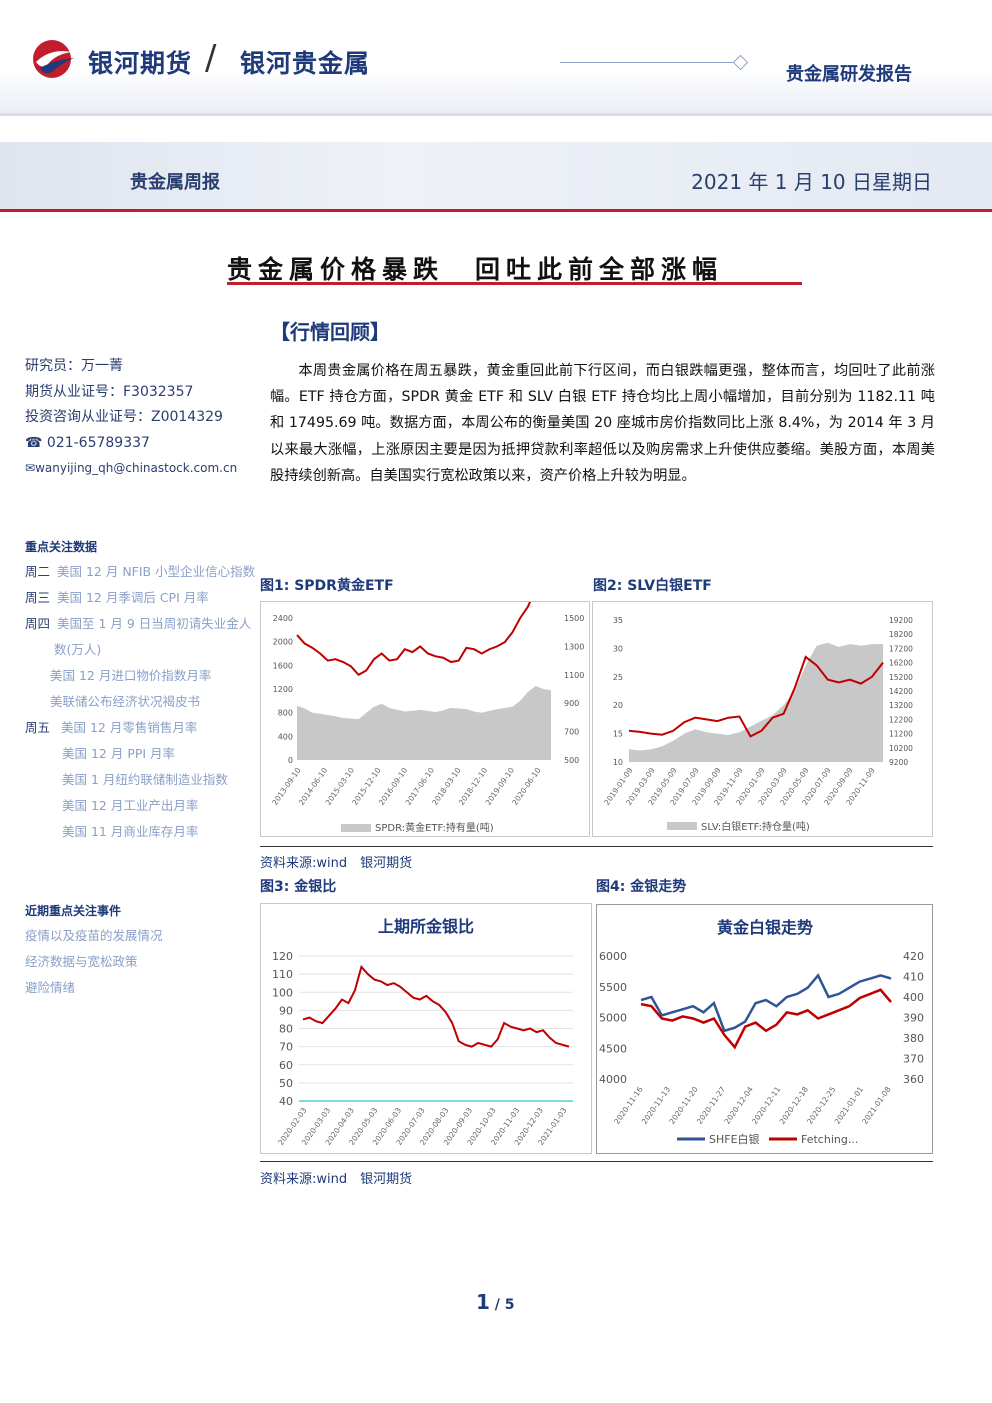 The width and height of the screenshot is (992, 1403). What do you see at coordinates (613, 956) in the screenshot?
I see `y-tick-label: 6000` at bounding box center [613, 956].